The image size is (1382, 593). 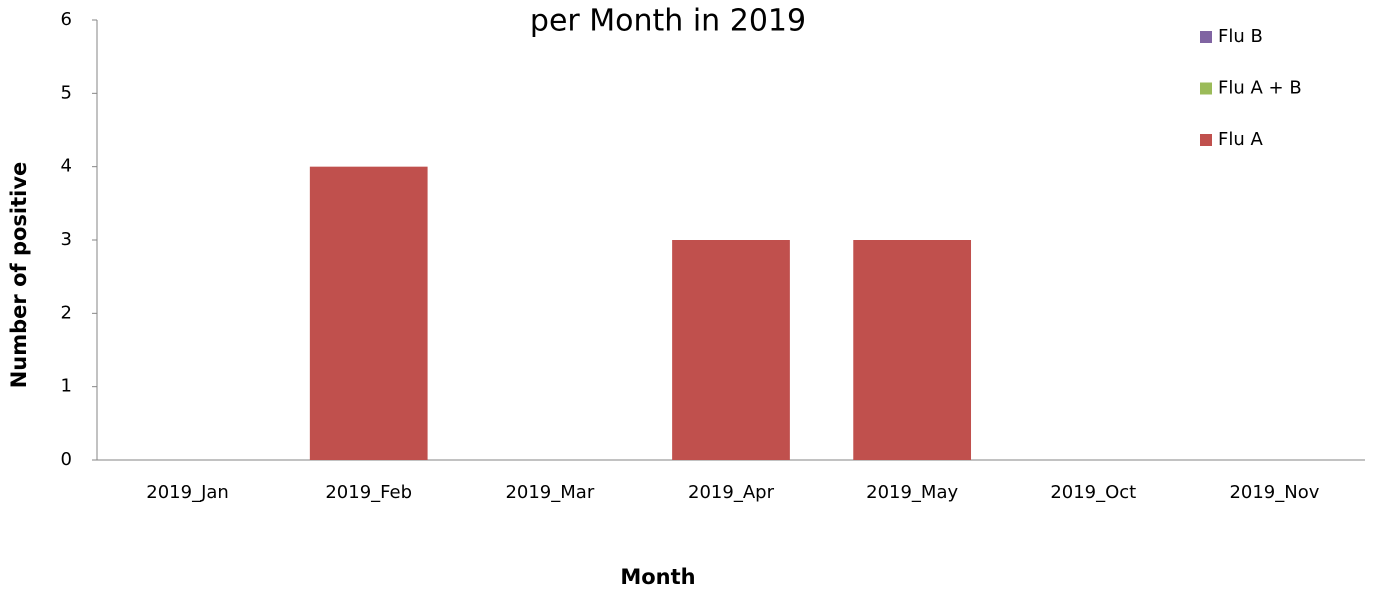 What do you see at coordinates (66, 92) in the screenshot?
I see `y-tick-label: 5` at bounding box center [66, 92].